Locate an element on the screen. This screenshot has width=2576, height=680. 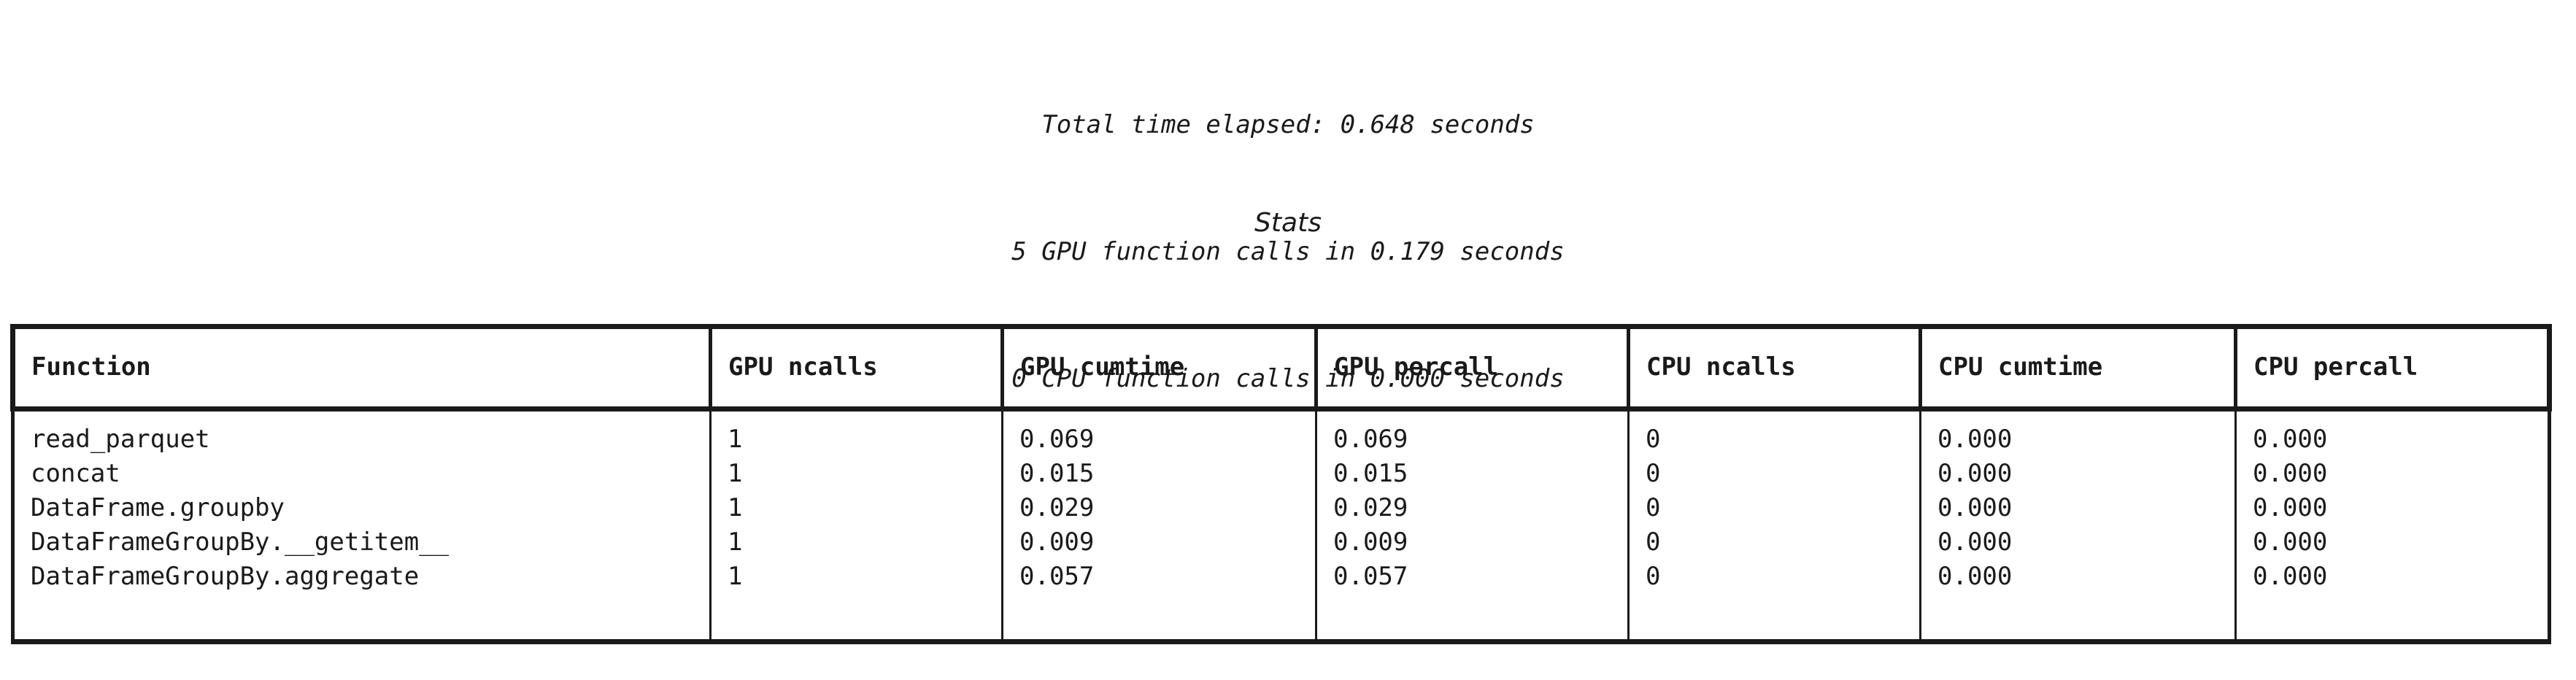
column-header-cpu-ncalls: CPU ncalls is located at coordinates (1774, 368).